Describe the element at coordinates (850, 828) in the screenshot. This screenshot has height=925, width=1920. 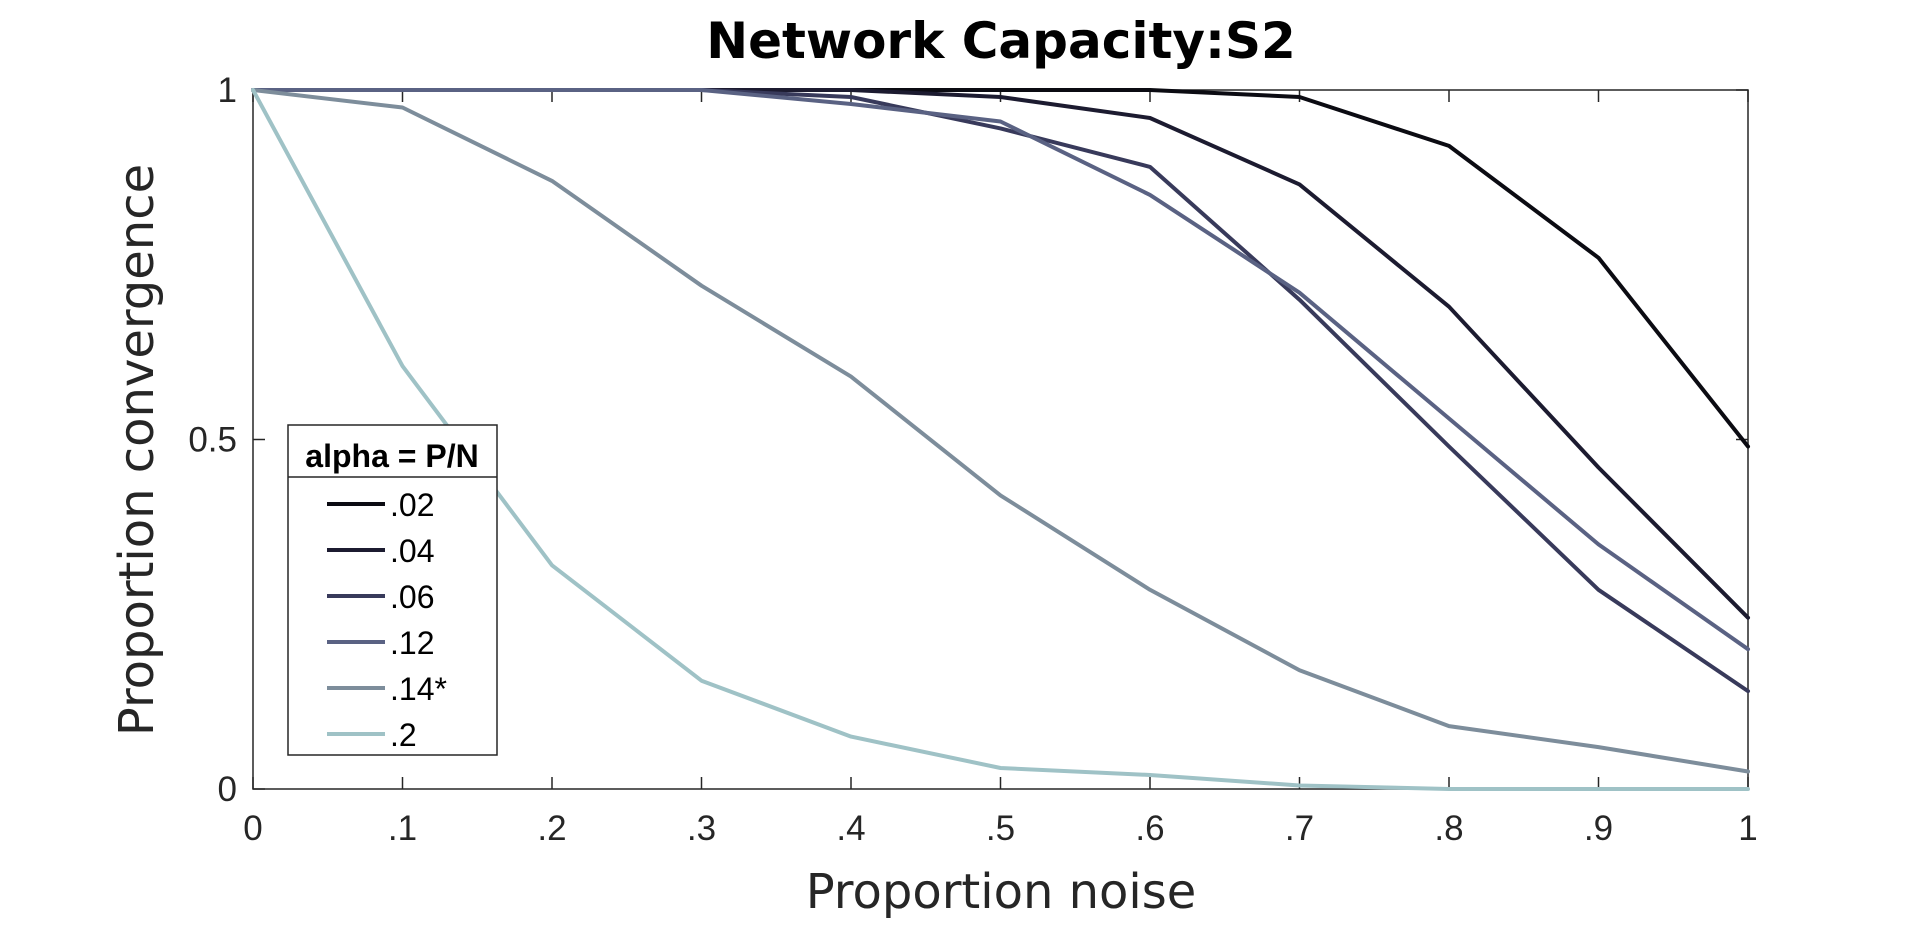
I see `x-tick-label: .4` at that location.